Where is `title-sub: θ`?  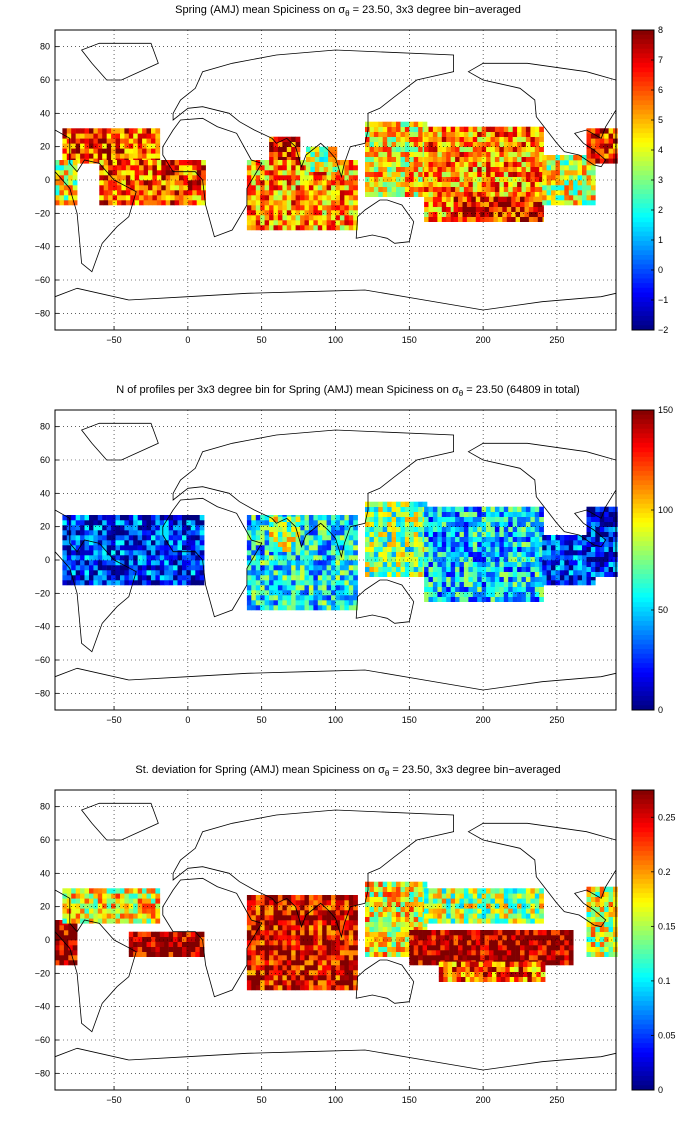
title-sub: θ is located at coordinates (387, 774).